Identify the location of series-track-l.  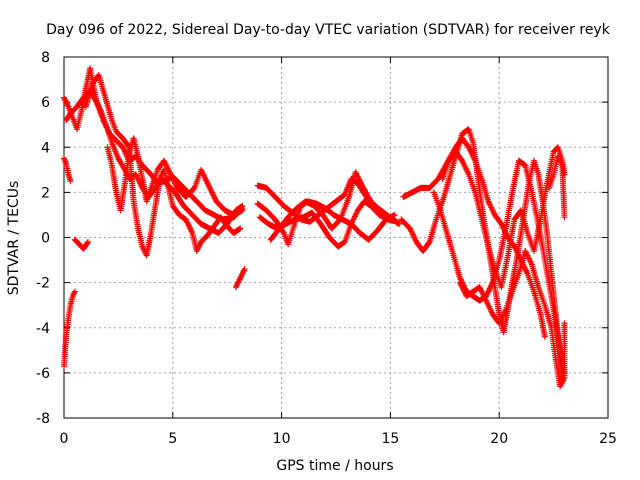
(325, 206).